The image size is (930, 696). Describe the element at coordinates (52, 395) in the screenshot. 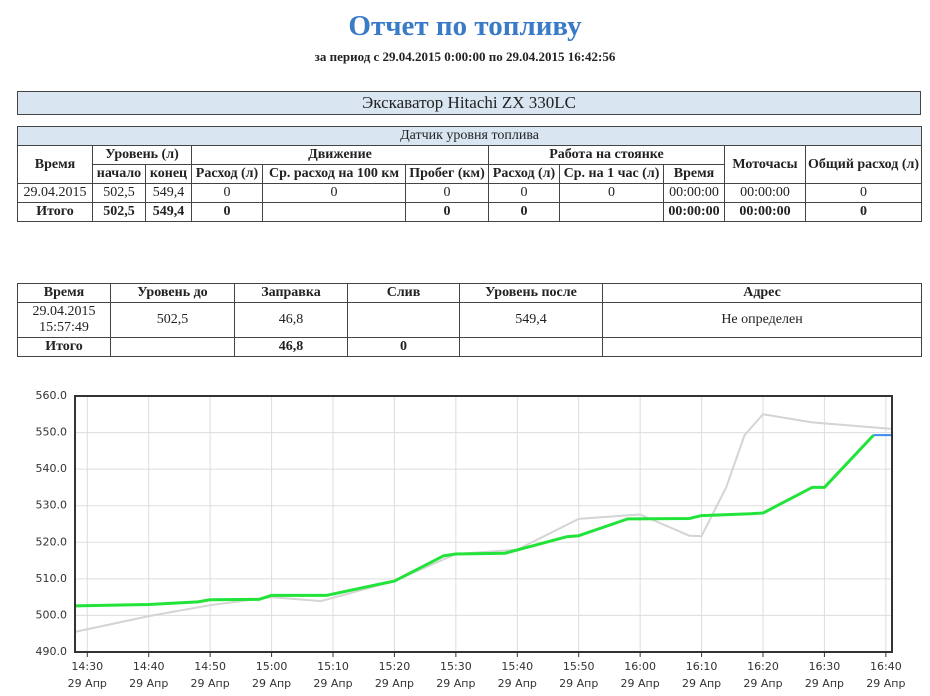

I see `y-tick-label: 560.0` at that location.